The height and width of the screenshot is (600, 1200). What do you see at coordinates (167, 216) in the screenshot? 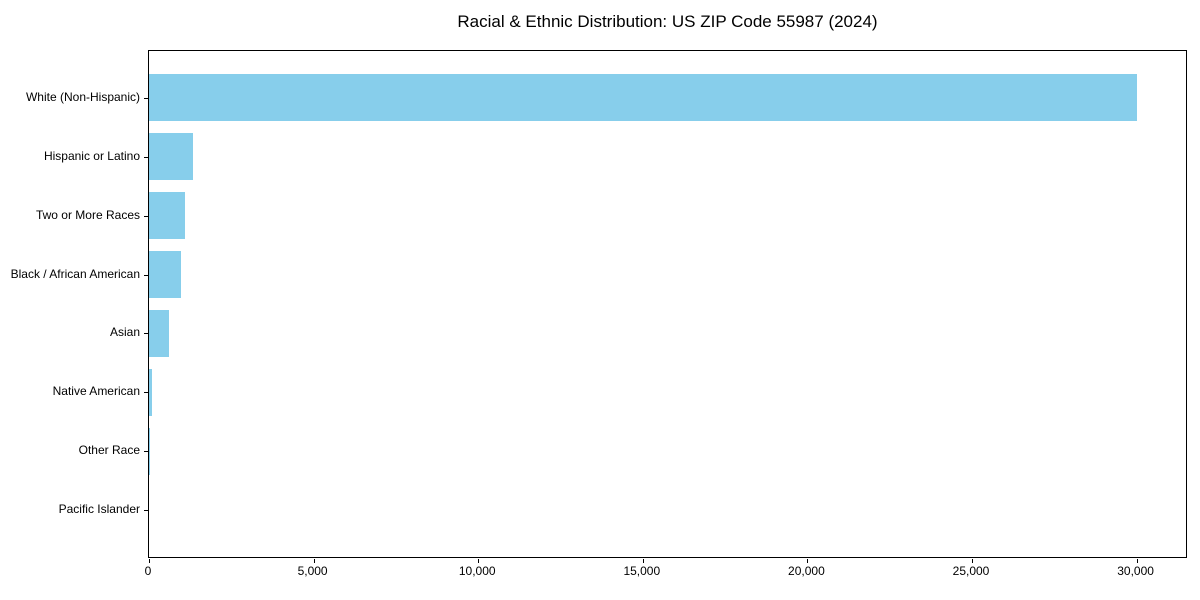
I see `bar-two-or-more-races` at bounding box center [167, 216].